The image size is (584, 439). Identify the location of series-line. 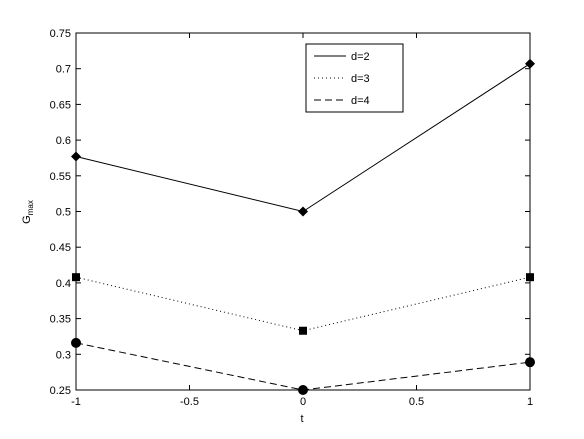
(303, 304).